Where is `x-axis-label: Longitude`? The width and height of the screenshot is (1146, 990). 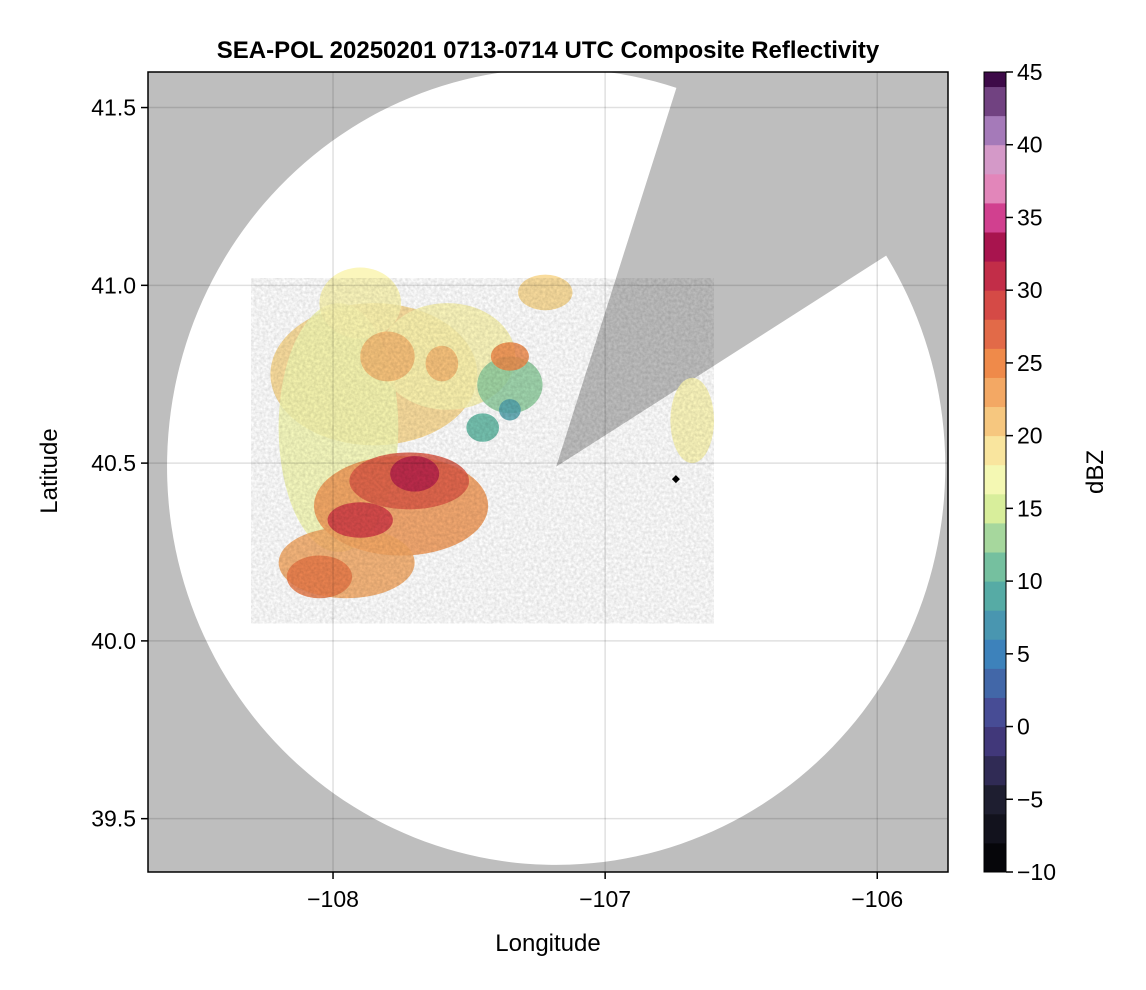 x-axis-label: Longitude is located at coordinates (547, 943).